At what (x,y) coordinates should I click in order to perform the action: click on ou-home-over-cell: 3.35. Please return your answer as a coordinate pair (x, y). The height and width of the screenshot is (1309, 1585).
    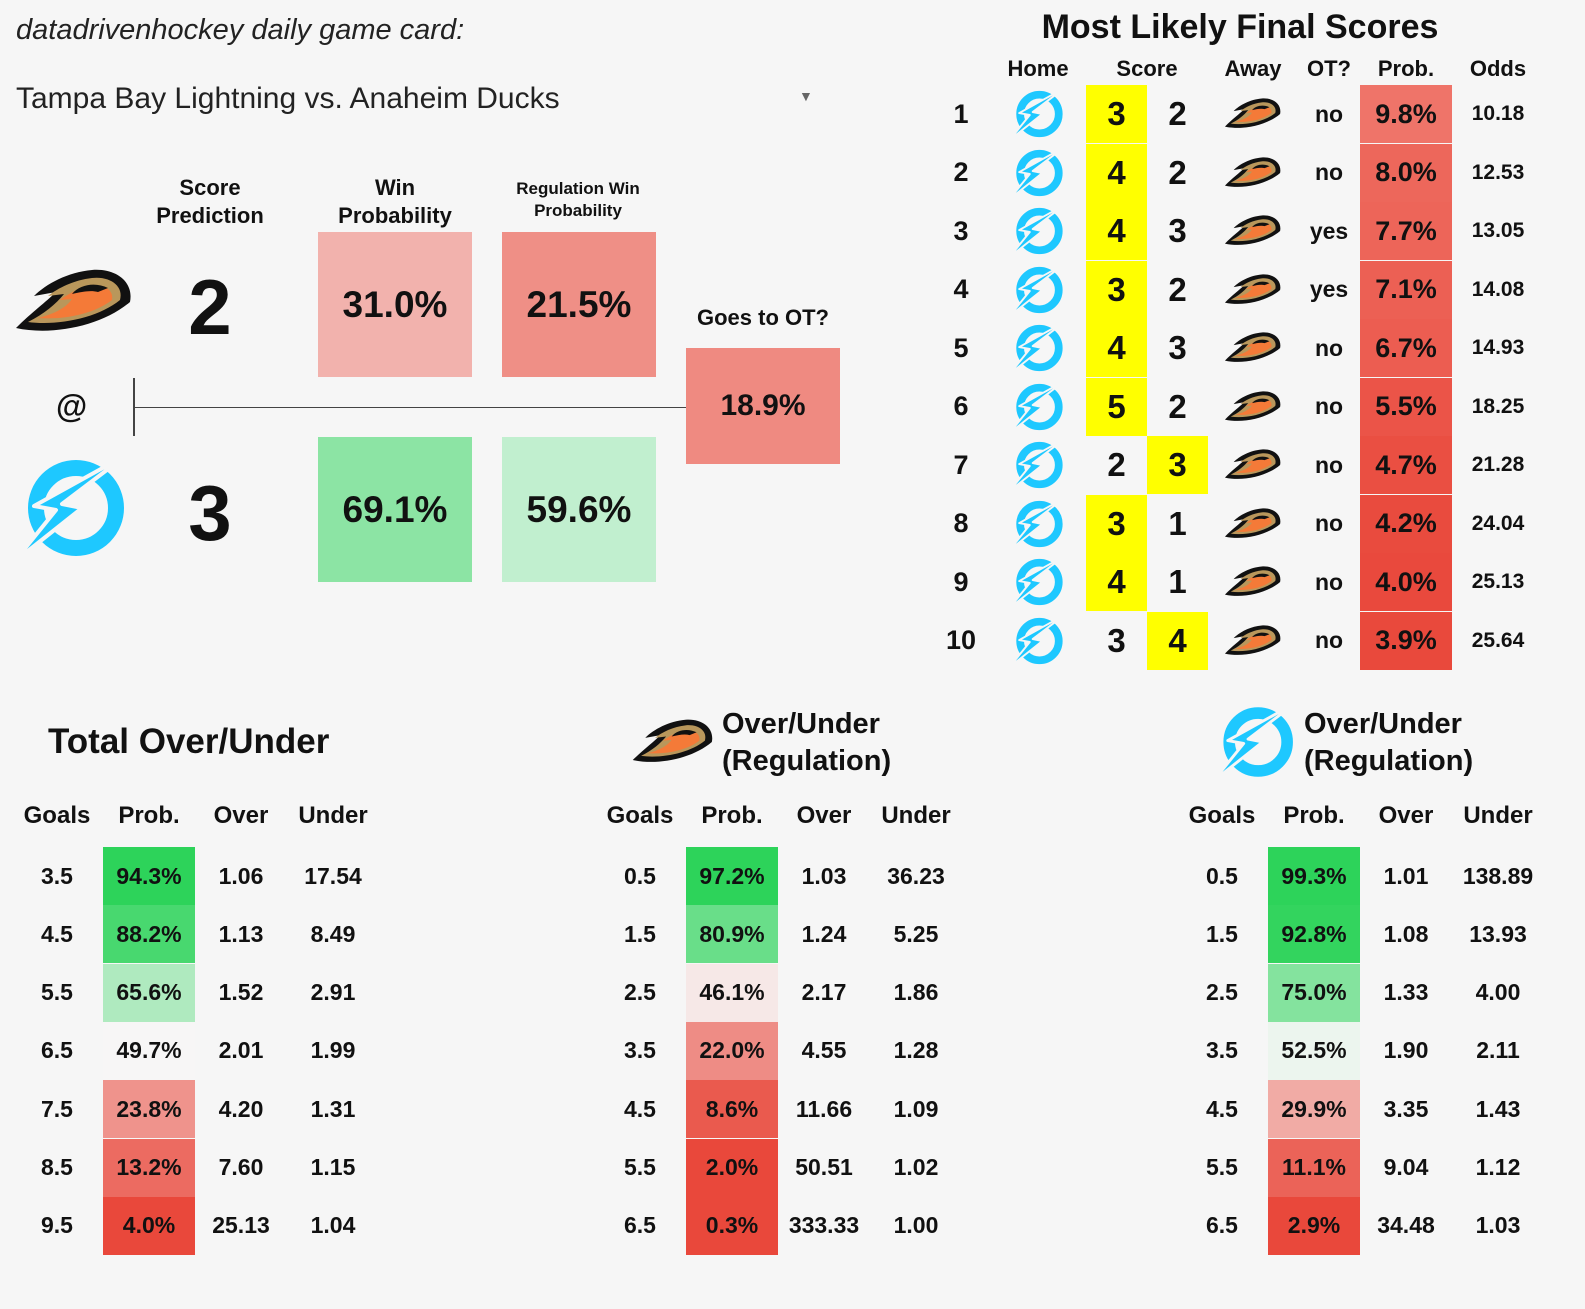
    Looking at the image, I should click on (1406, 1108).